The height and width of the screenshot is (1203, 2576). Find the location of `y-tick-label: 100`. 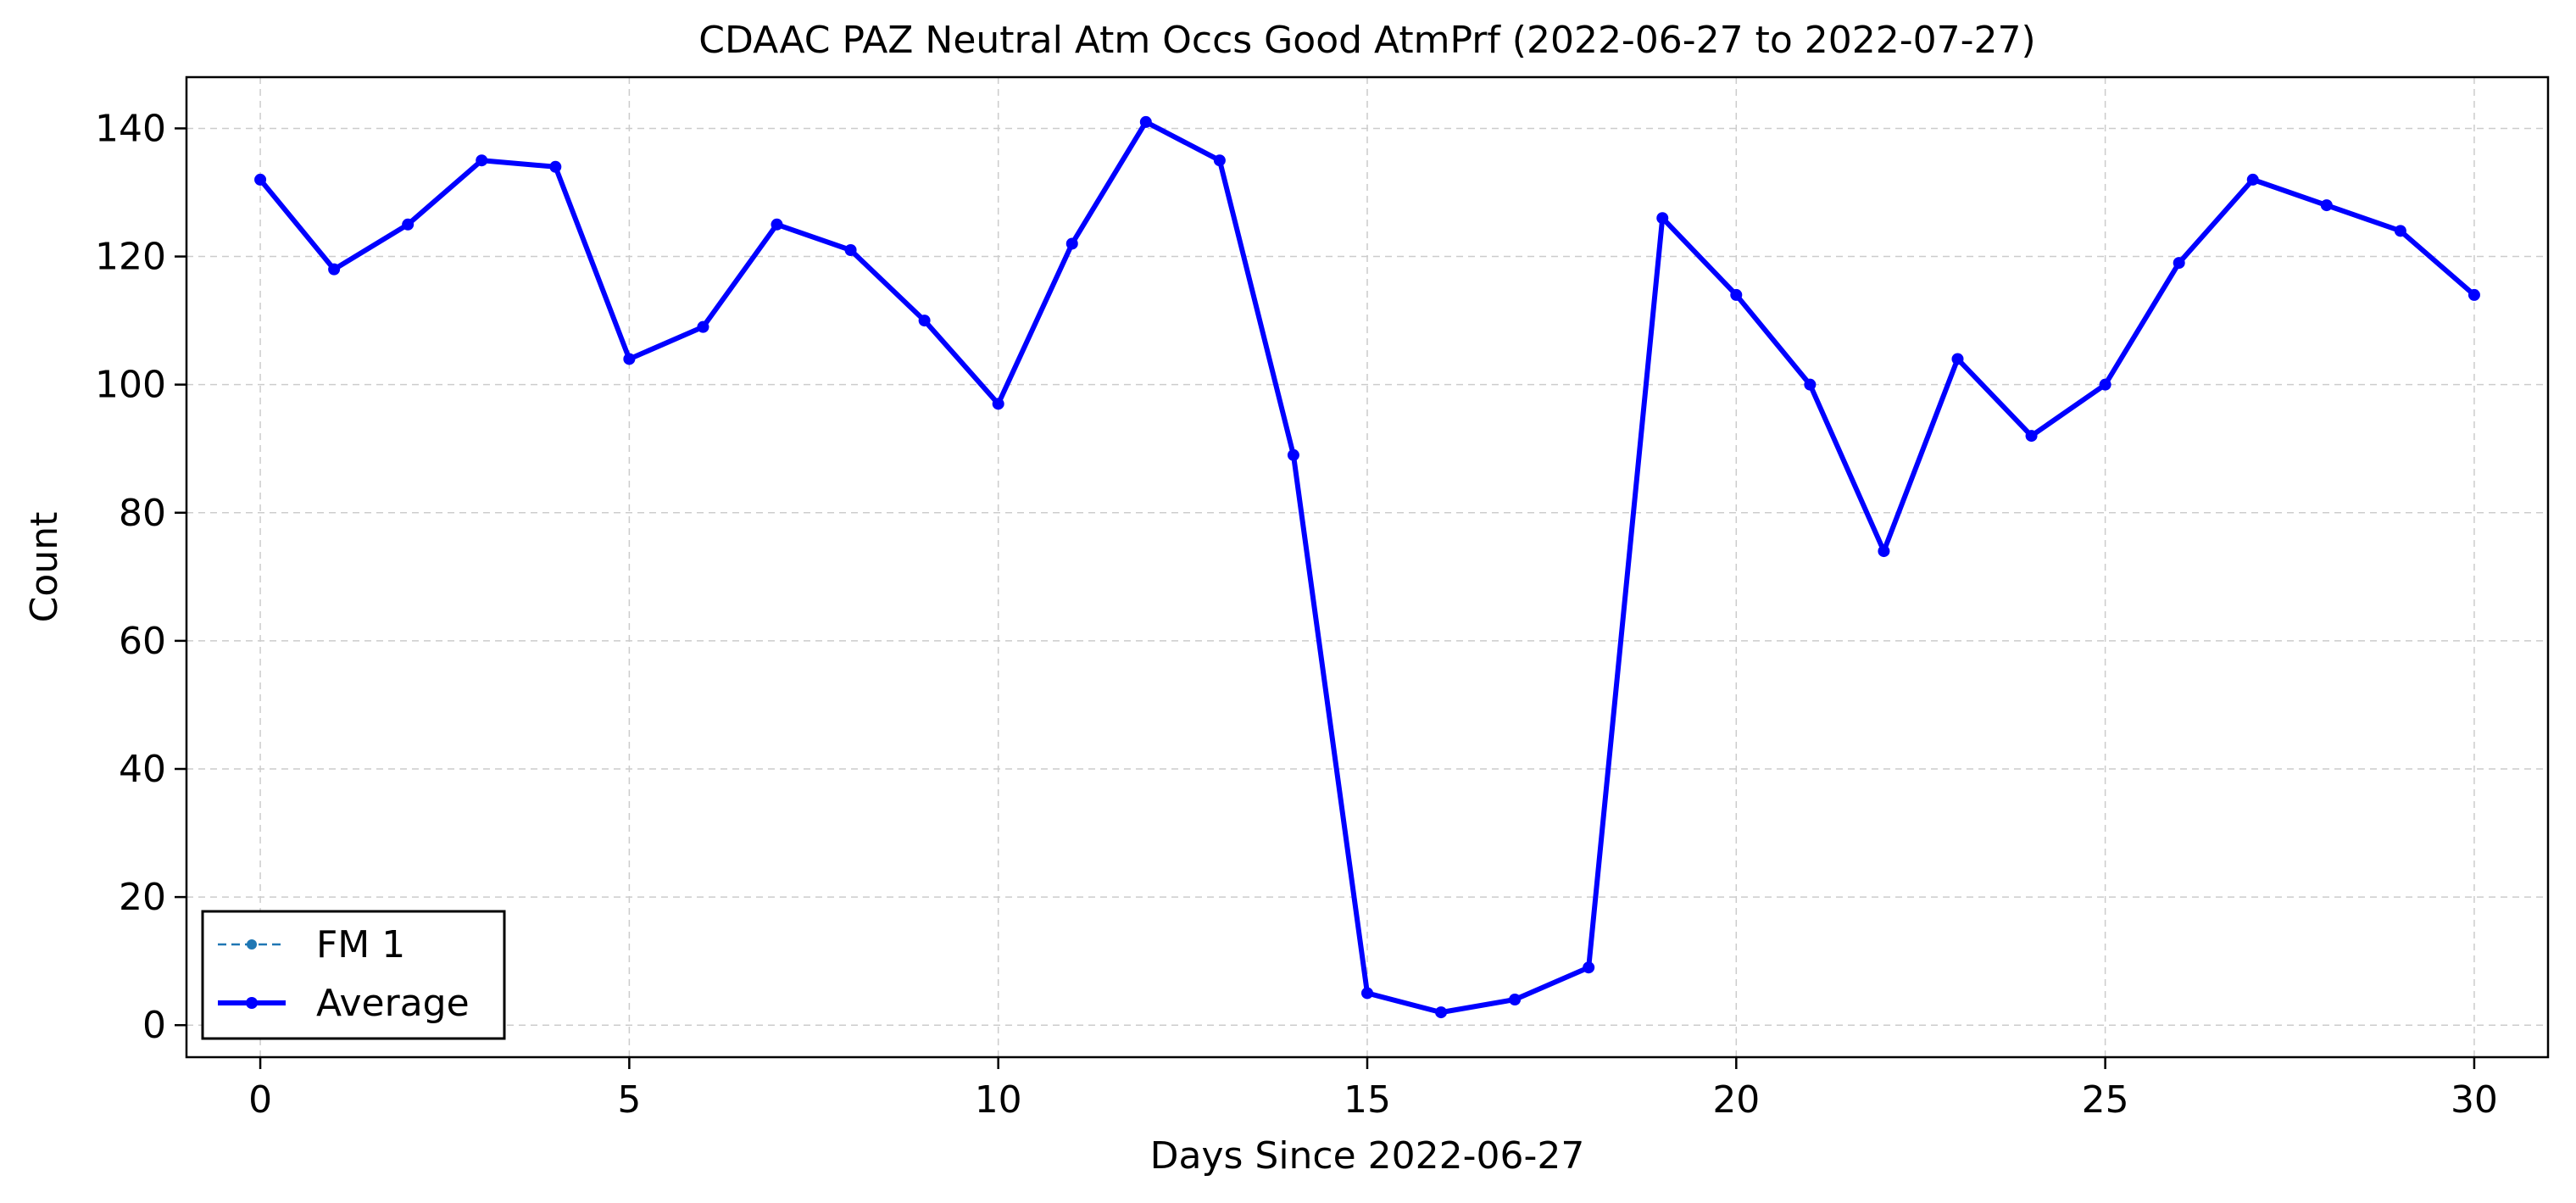

y-tick-label: 100 is located at coordinates (130, 385).